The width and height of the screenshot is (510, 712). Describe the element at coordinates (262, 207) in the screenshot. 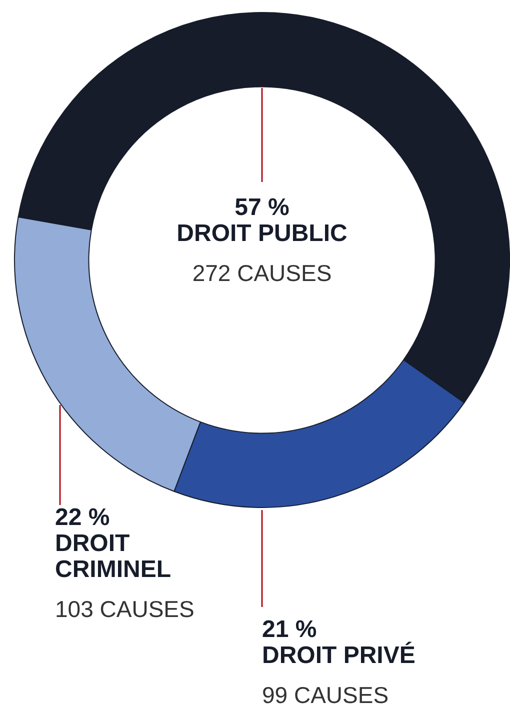

I see `data-label: 57 %` at that location.